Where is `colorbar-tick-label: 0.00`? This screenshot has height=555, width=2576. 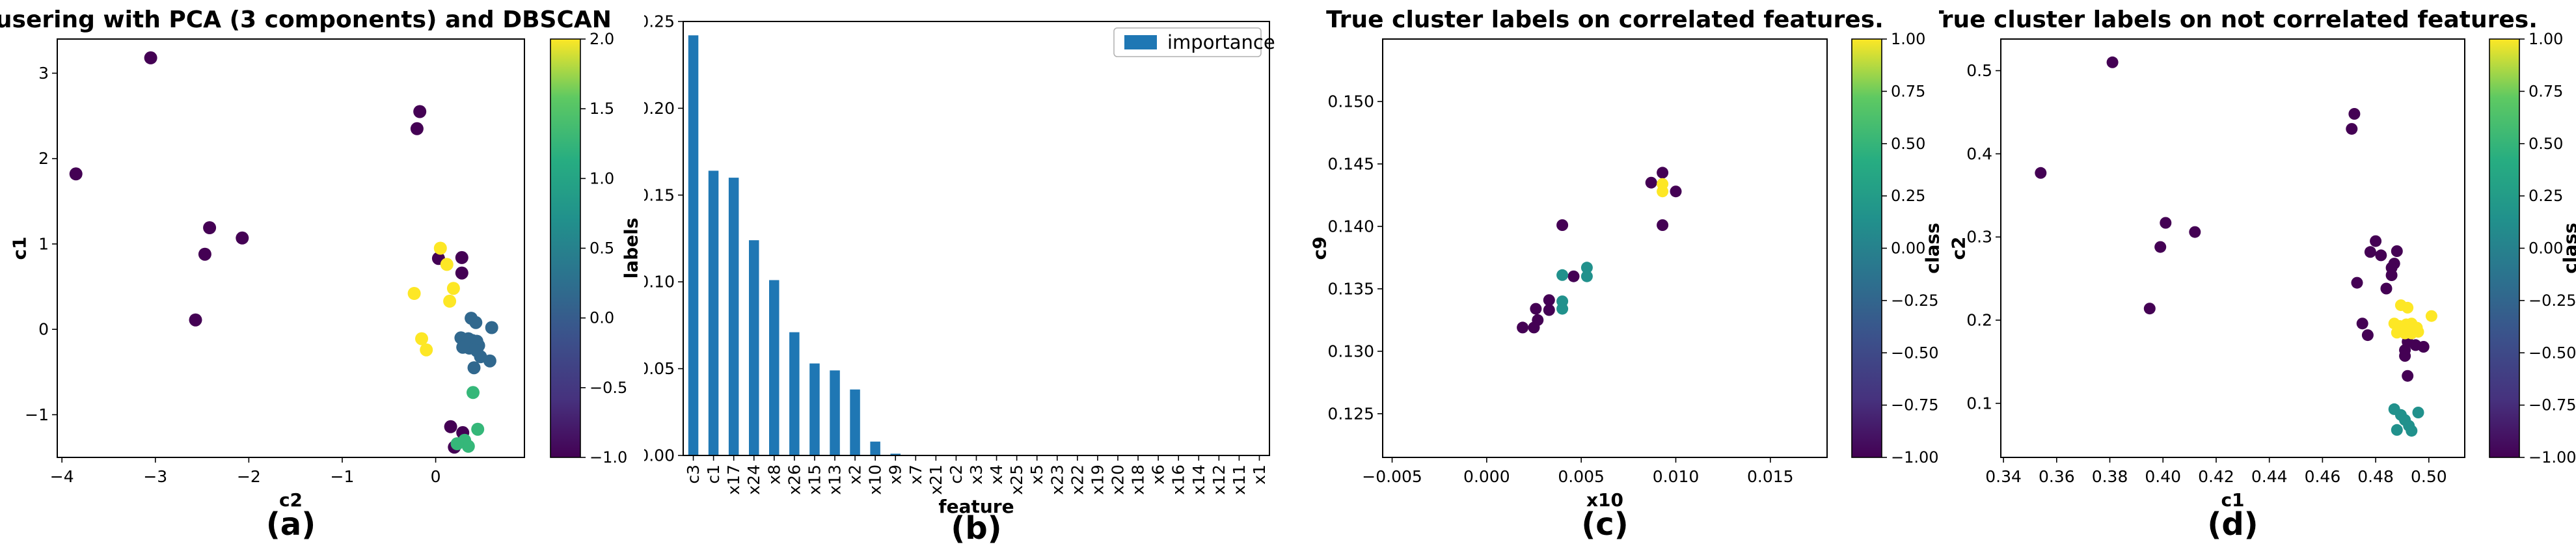 colorbar-tick-label: 0.00 is located at coordinates (2546, 249).